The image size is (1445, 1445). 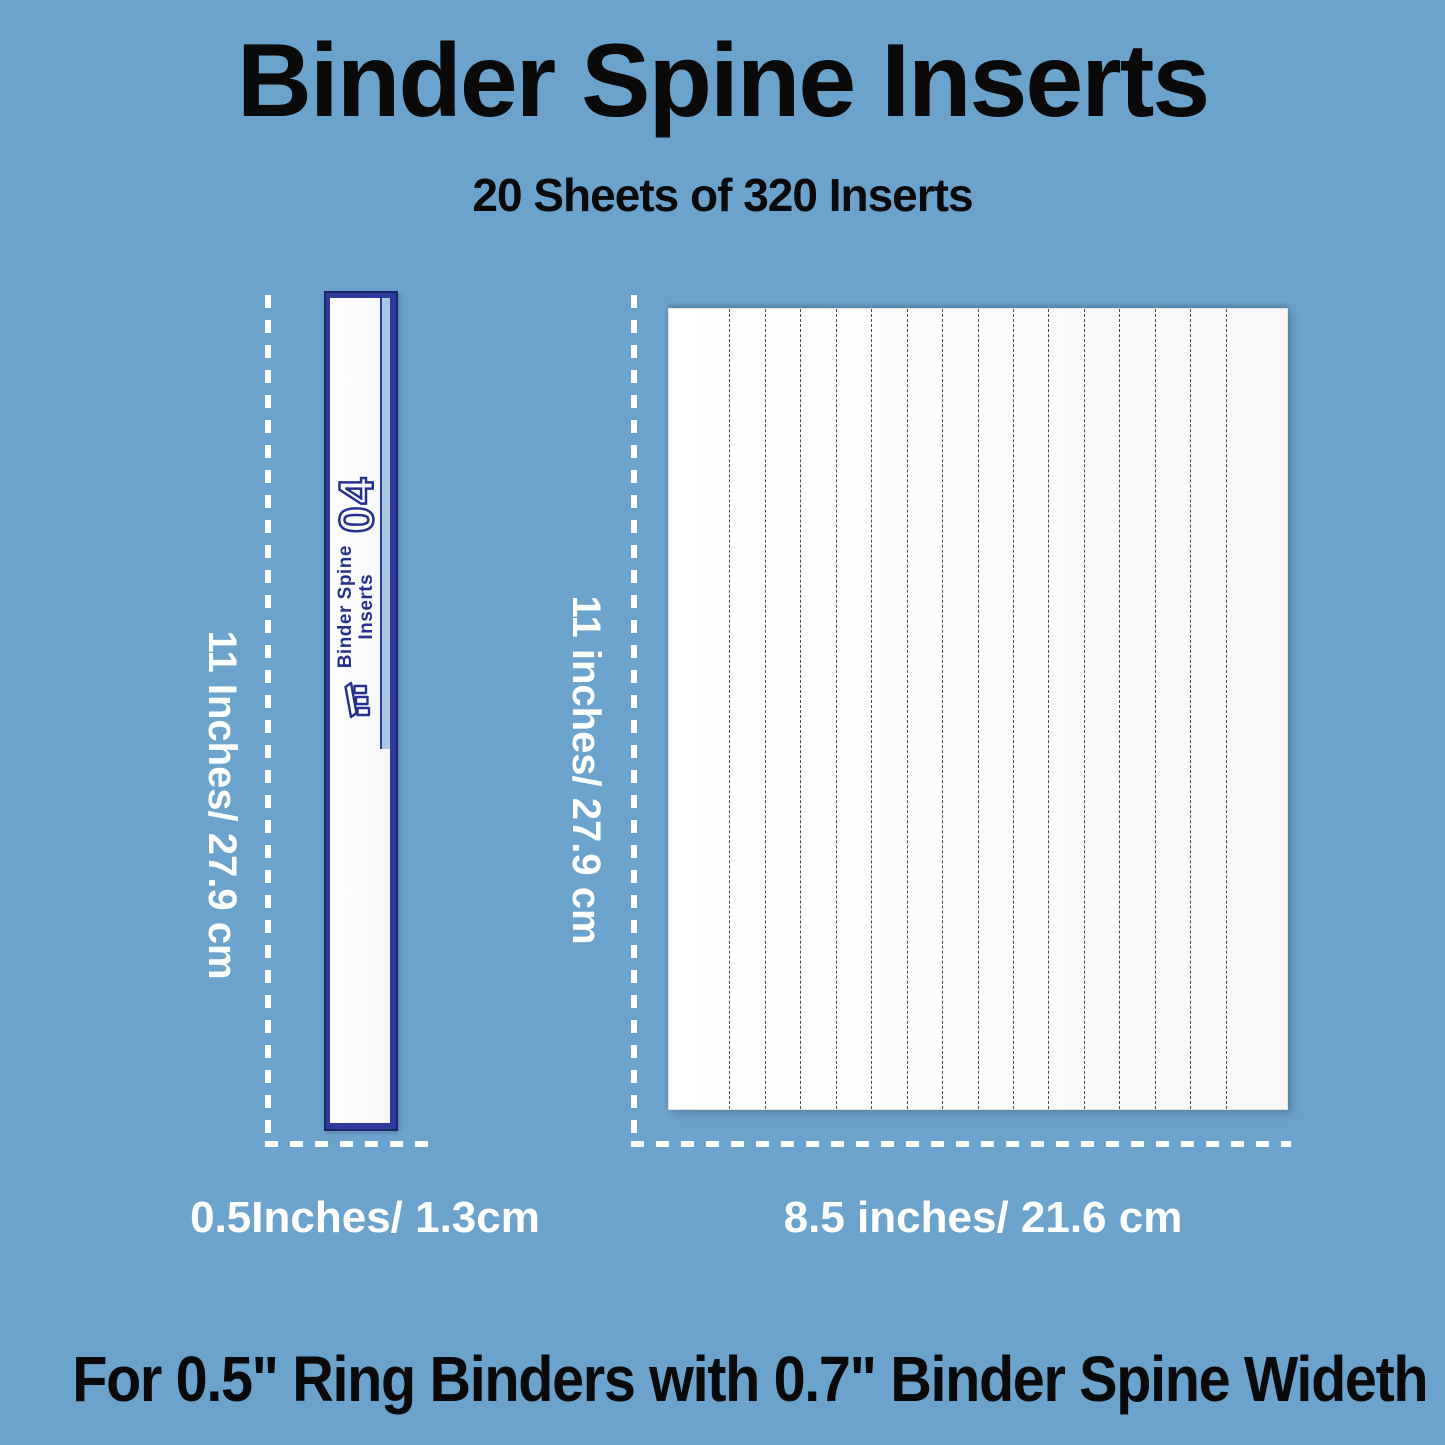 What do you see at coordinates (357, 505) in the screenshot?
I see `spine-number: 04` at bounding box center [357, 505].